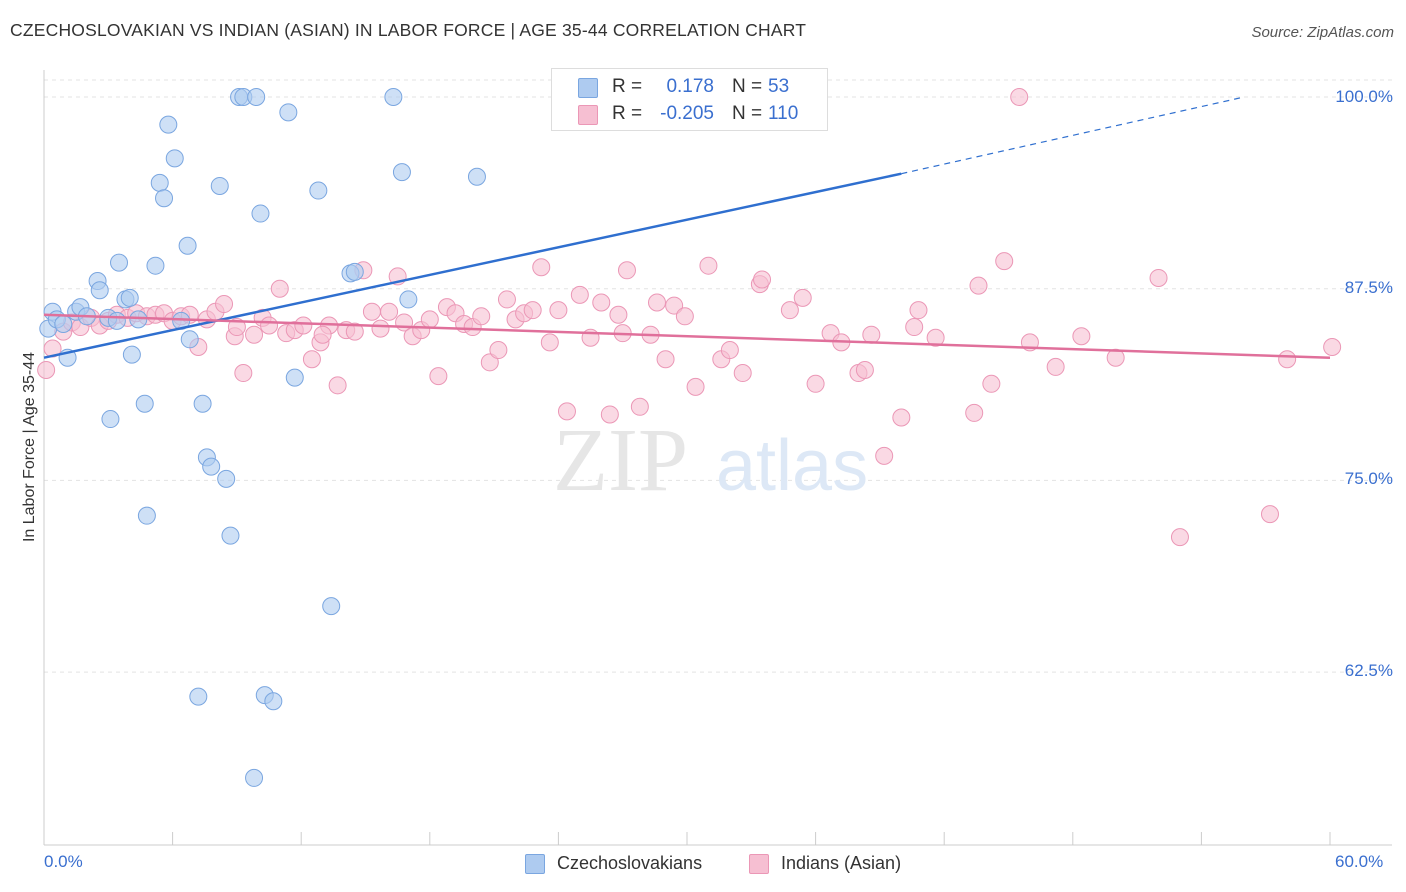  Describe the element at coordinates (620, 460) in the screenshot. I see `watermark-zip: ZIP` at that location.